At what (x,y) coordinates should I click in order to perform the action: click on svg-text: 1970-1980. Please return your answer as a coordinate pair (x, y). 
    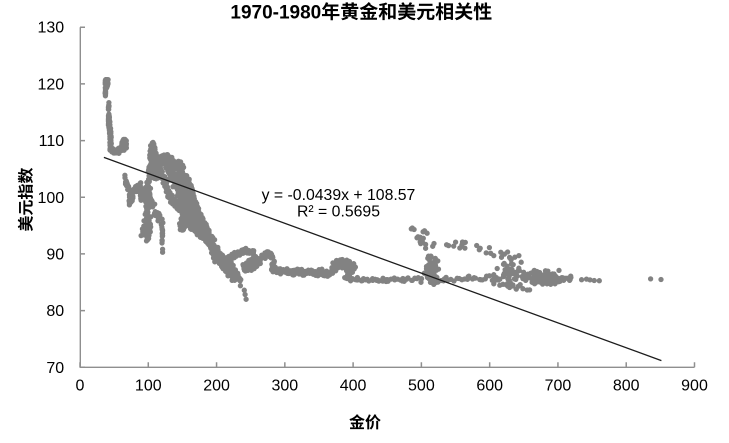
    Looking at the image, I should click on (275, 13).